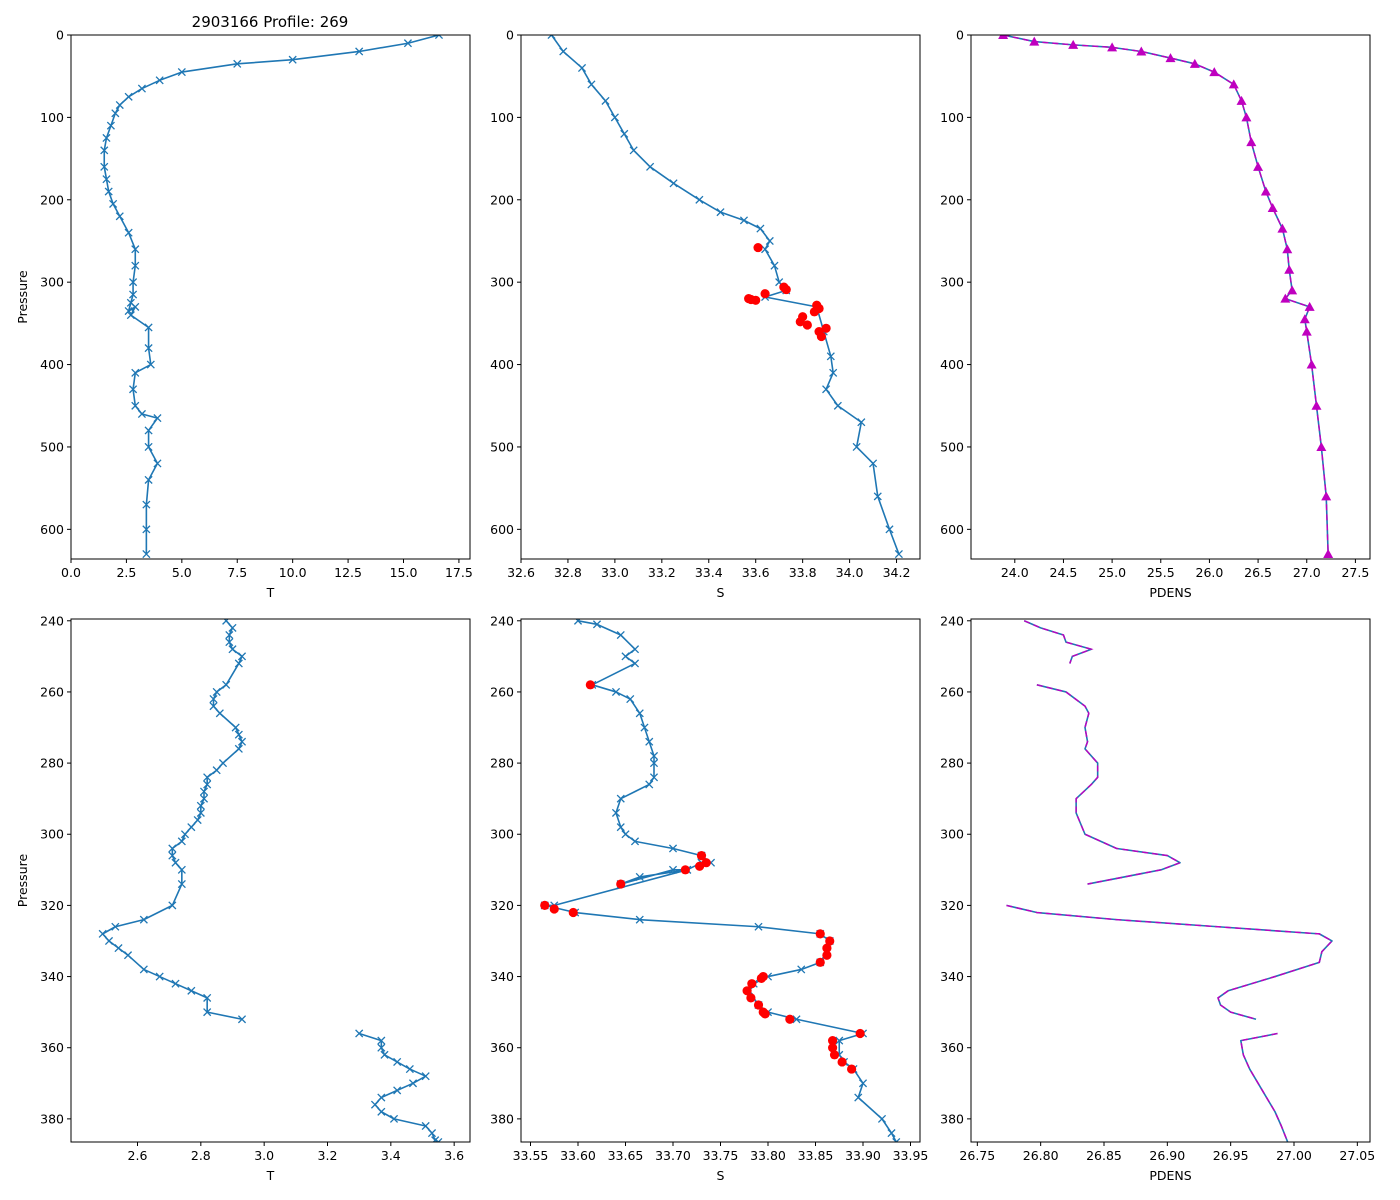  Describe the element at coordinates (502, 620) in the screenshot. I see `y-tick-label: 240` at that location.